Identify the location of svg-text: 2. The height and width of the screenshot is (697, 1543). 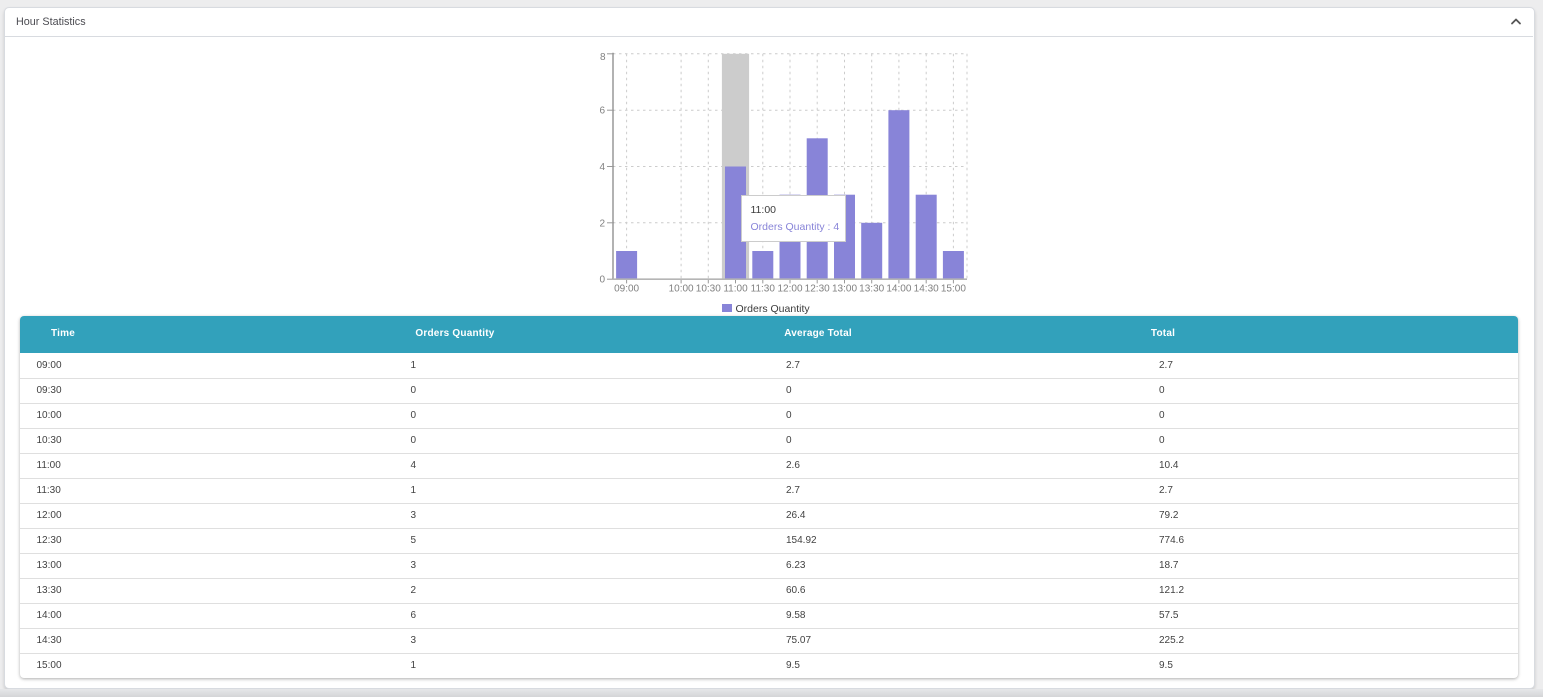
(602, 223).